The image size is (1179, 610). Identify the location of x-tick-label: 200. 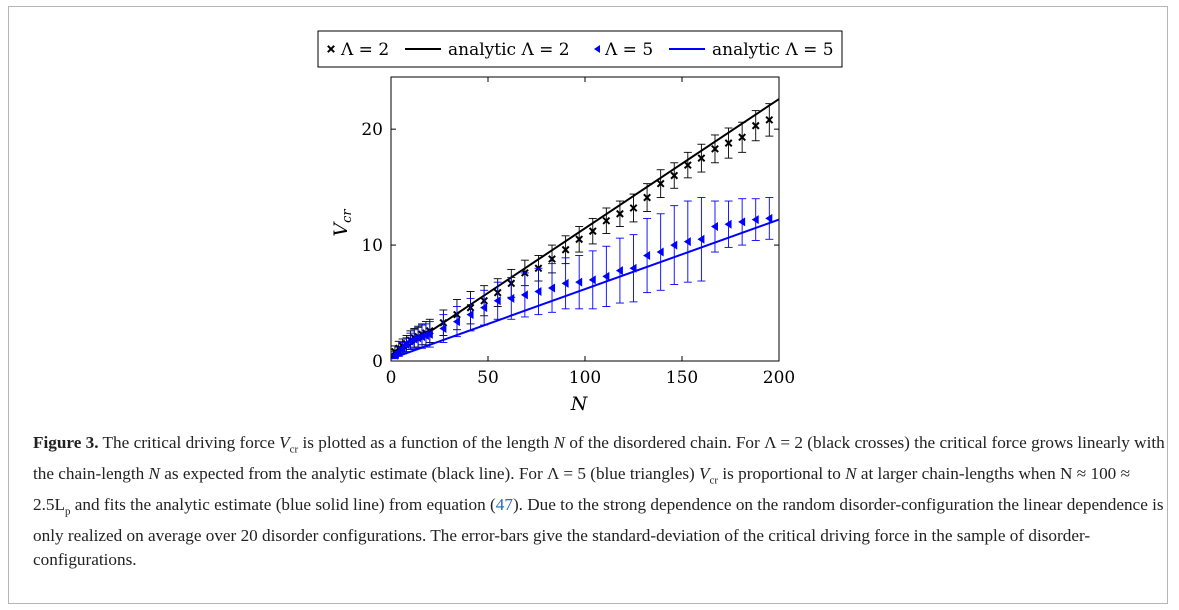
(779, 378).